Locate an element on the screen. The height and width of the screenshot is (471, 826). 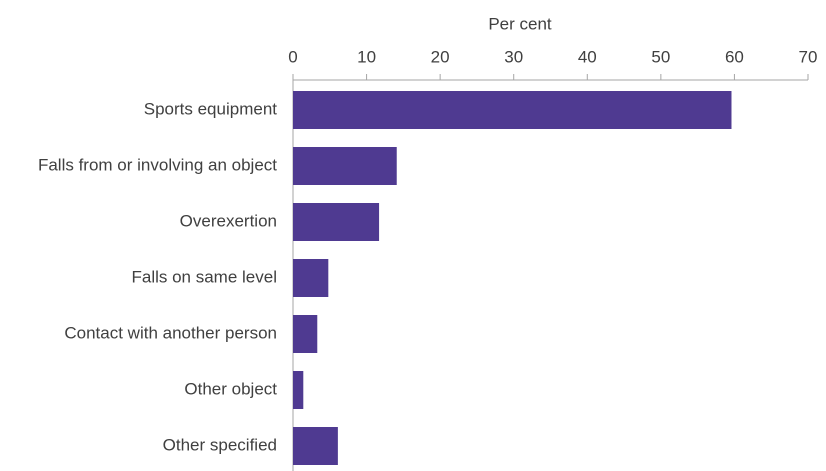
y-tick-label: Overexertion is located at coordinates (228, 220).